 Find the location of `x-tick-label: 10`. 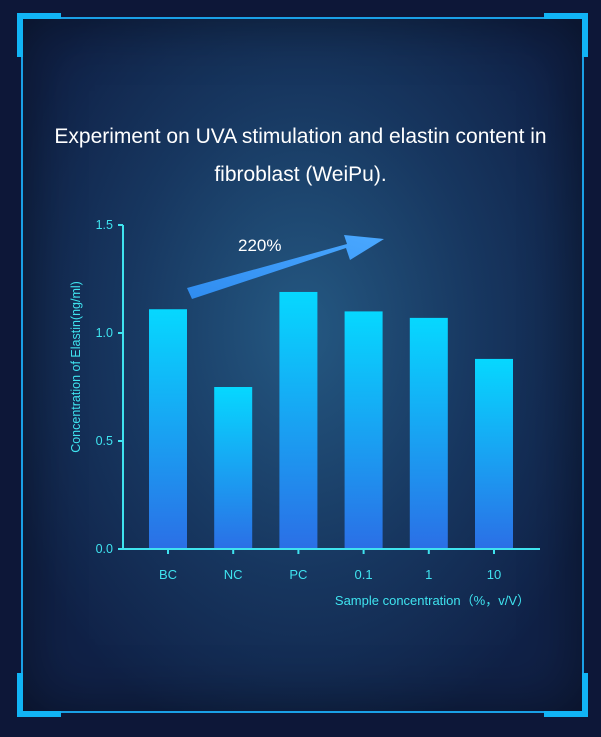

x-tick-label: 10 is located at coordinates (494, 574).